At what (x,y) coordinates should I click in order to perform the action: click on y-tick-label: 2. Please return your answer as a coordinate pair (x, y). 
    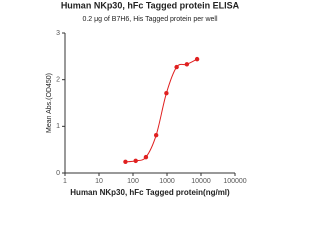
    Looking at the image, I should click on (58, 80).